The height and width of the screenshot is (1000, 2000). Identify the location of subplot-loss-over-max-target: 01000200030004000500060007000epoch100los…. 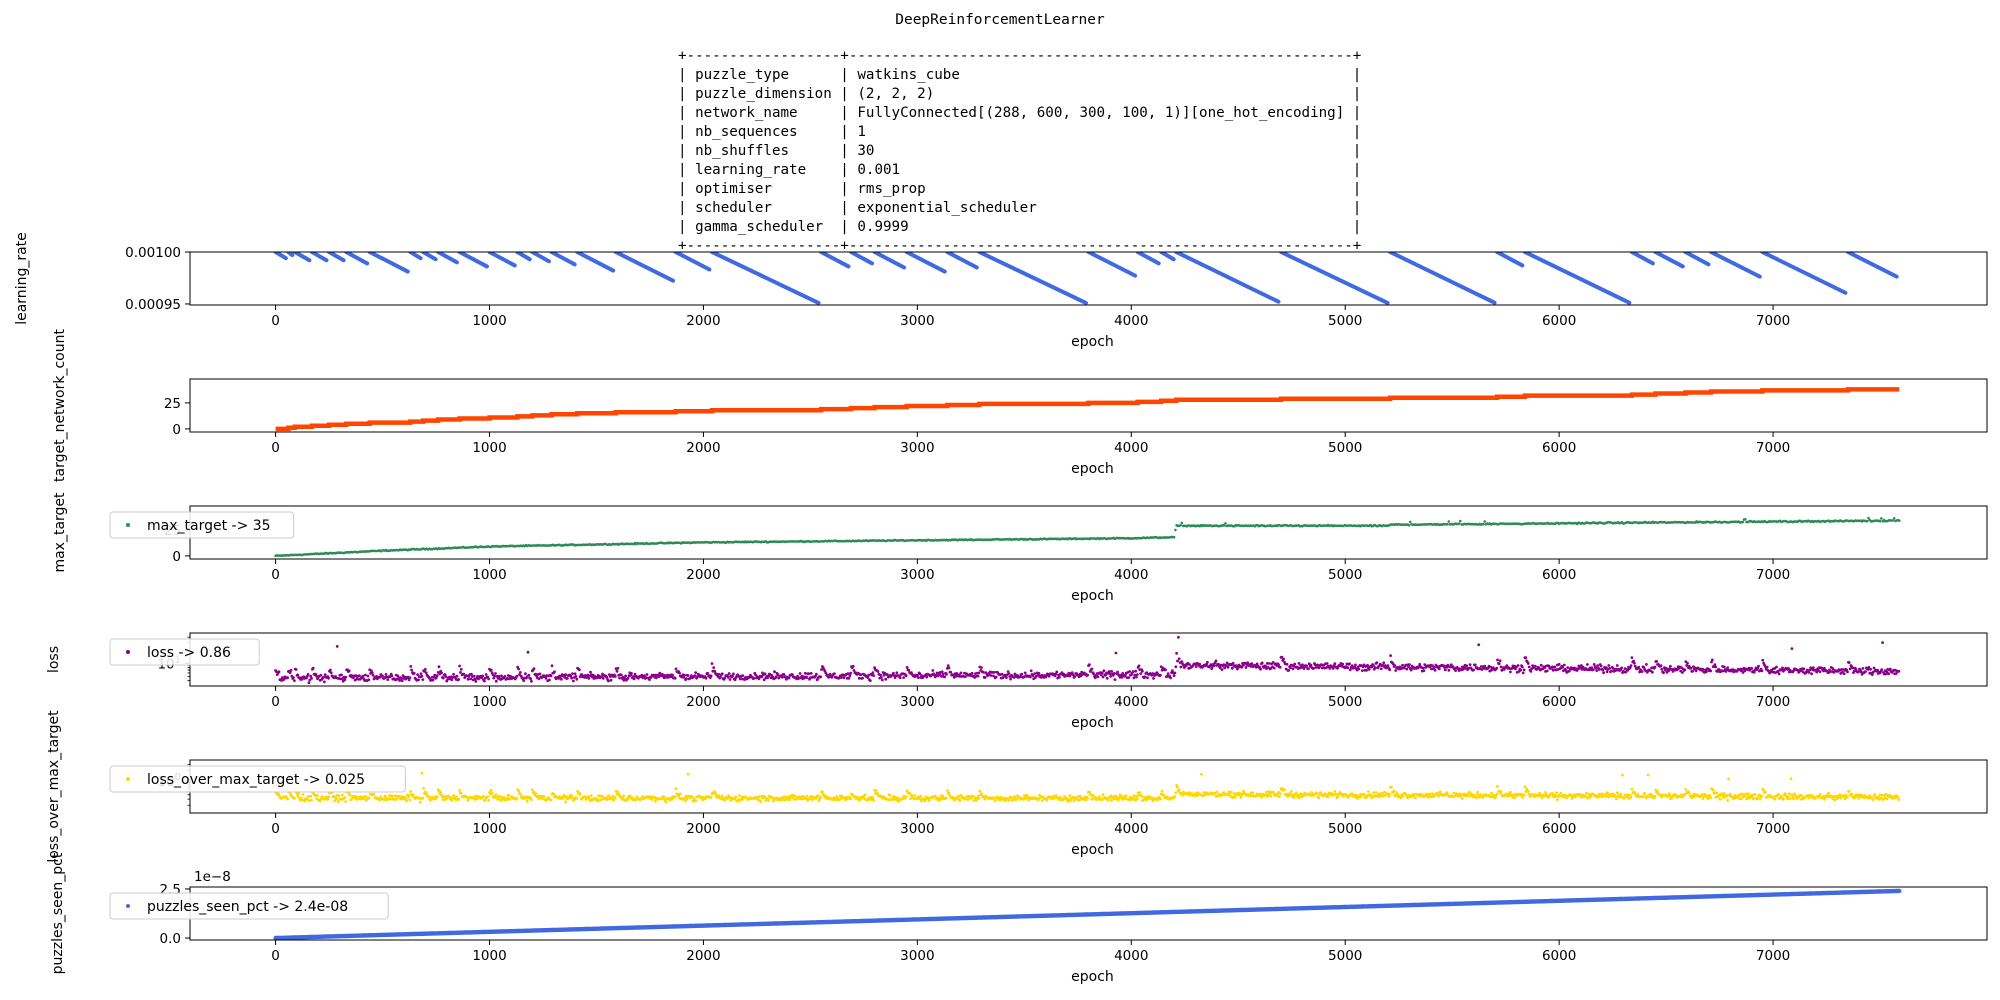
(1017, 786).